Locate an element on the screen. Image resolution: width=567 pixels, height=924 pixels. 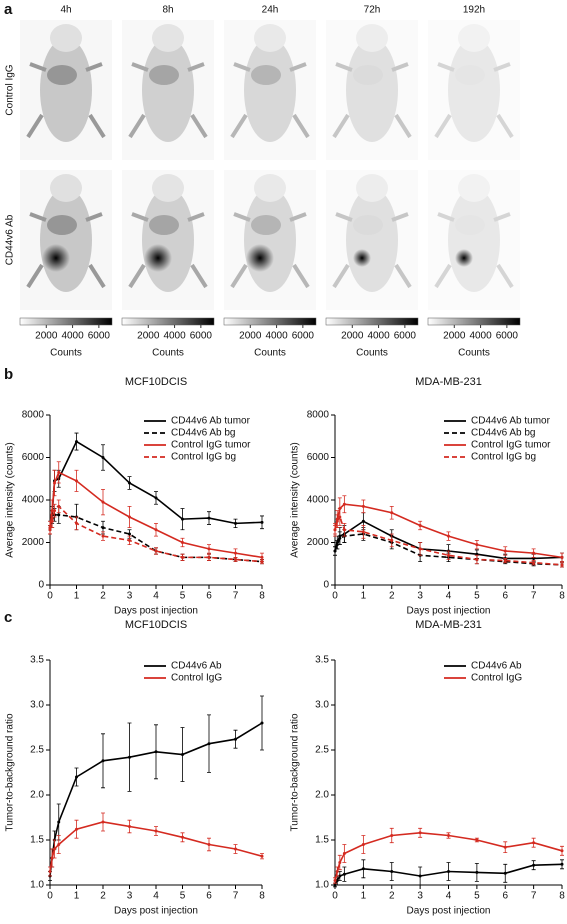
time-label: 24h is located at coordinates (270, 10).